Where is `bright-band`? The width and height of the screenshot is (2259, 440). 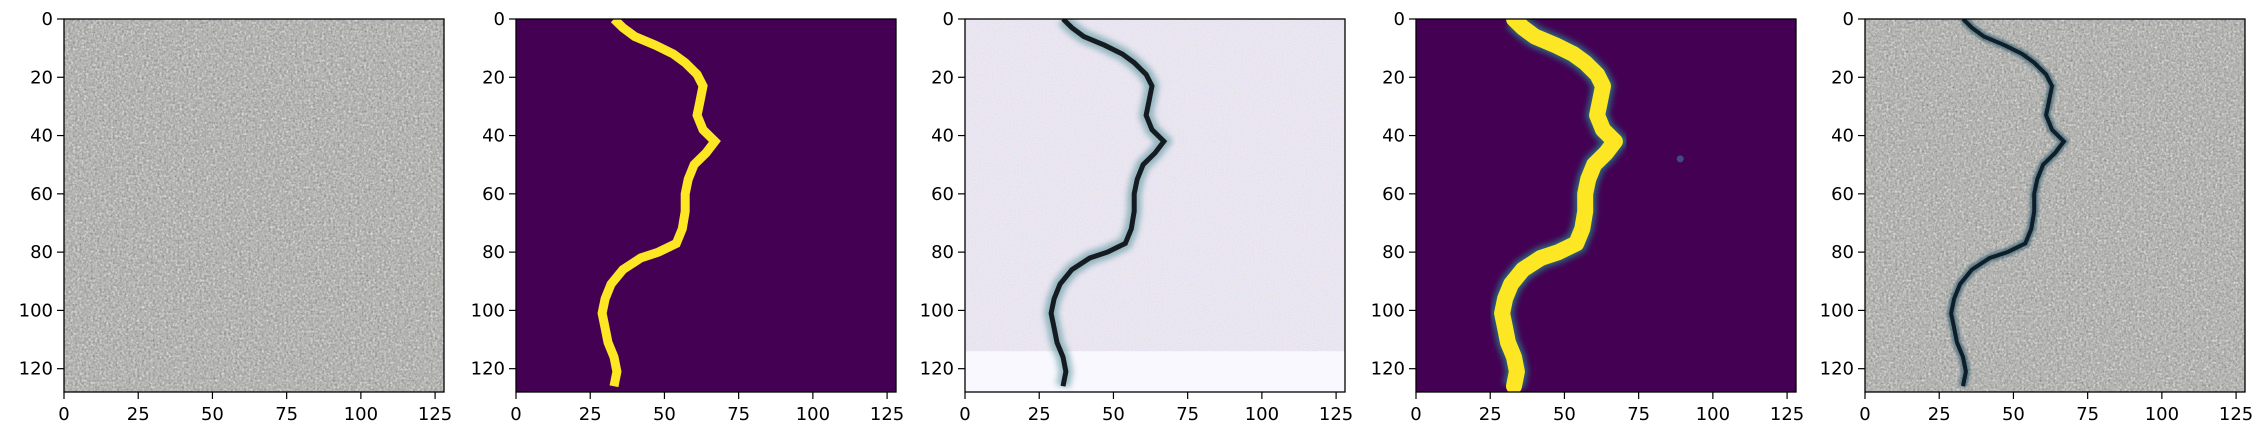
bright-band is located at coordinates (1155, 371).